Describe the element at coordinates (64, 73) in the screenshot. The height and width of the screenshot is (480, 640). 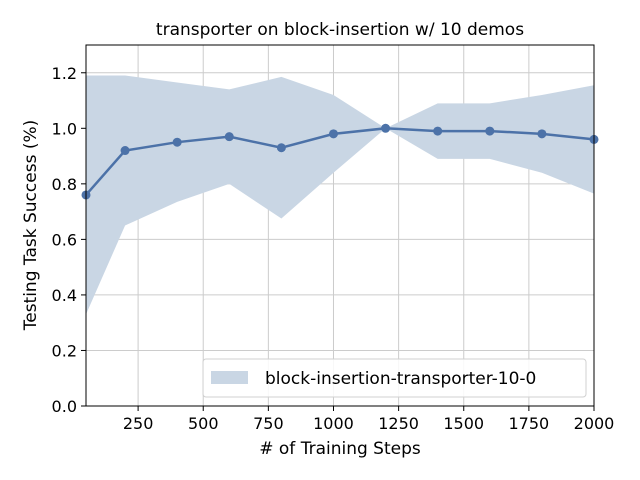
I see `y-tick-label: 1.2` at that location.